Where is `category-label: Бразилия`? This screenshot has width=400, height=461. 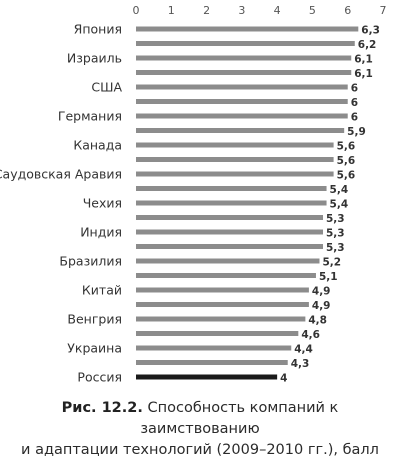
category-label: Бразилия is located at coordinates (90, 261).